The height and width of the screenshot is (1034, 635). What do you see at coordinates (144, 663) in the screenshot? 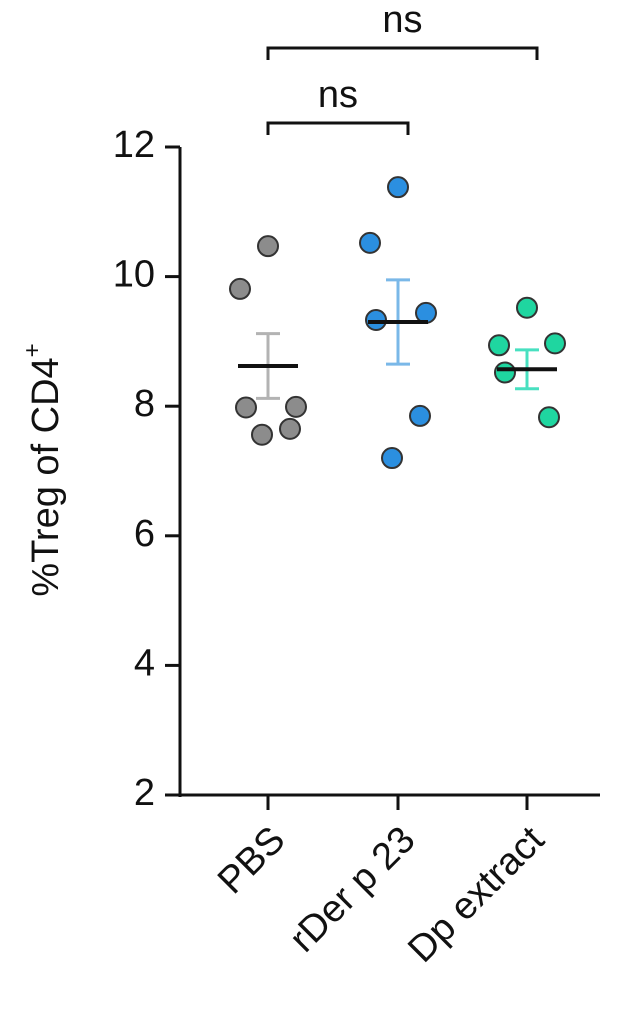
I see `y-tick-label: 4` at bounding box center [144, 663].